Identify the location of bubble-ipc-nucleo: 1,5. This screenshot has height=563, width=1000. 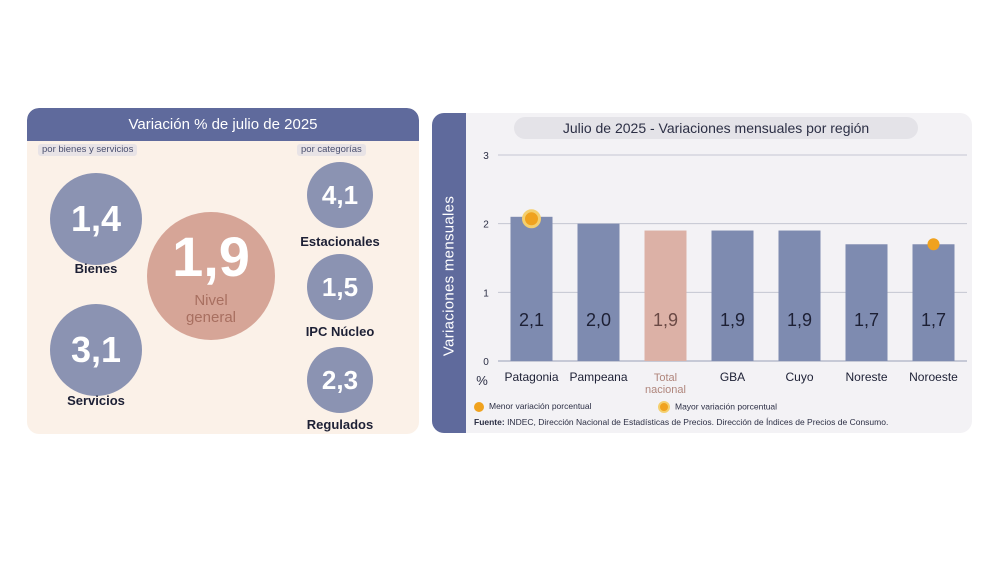
(340, 287).